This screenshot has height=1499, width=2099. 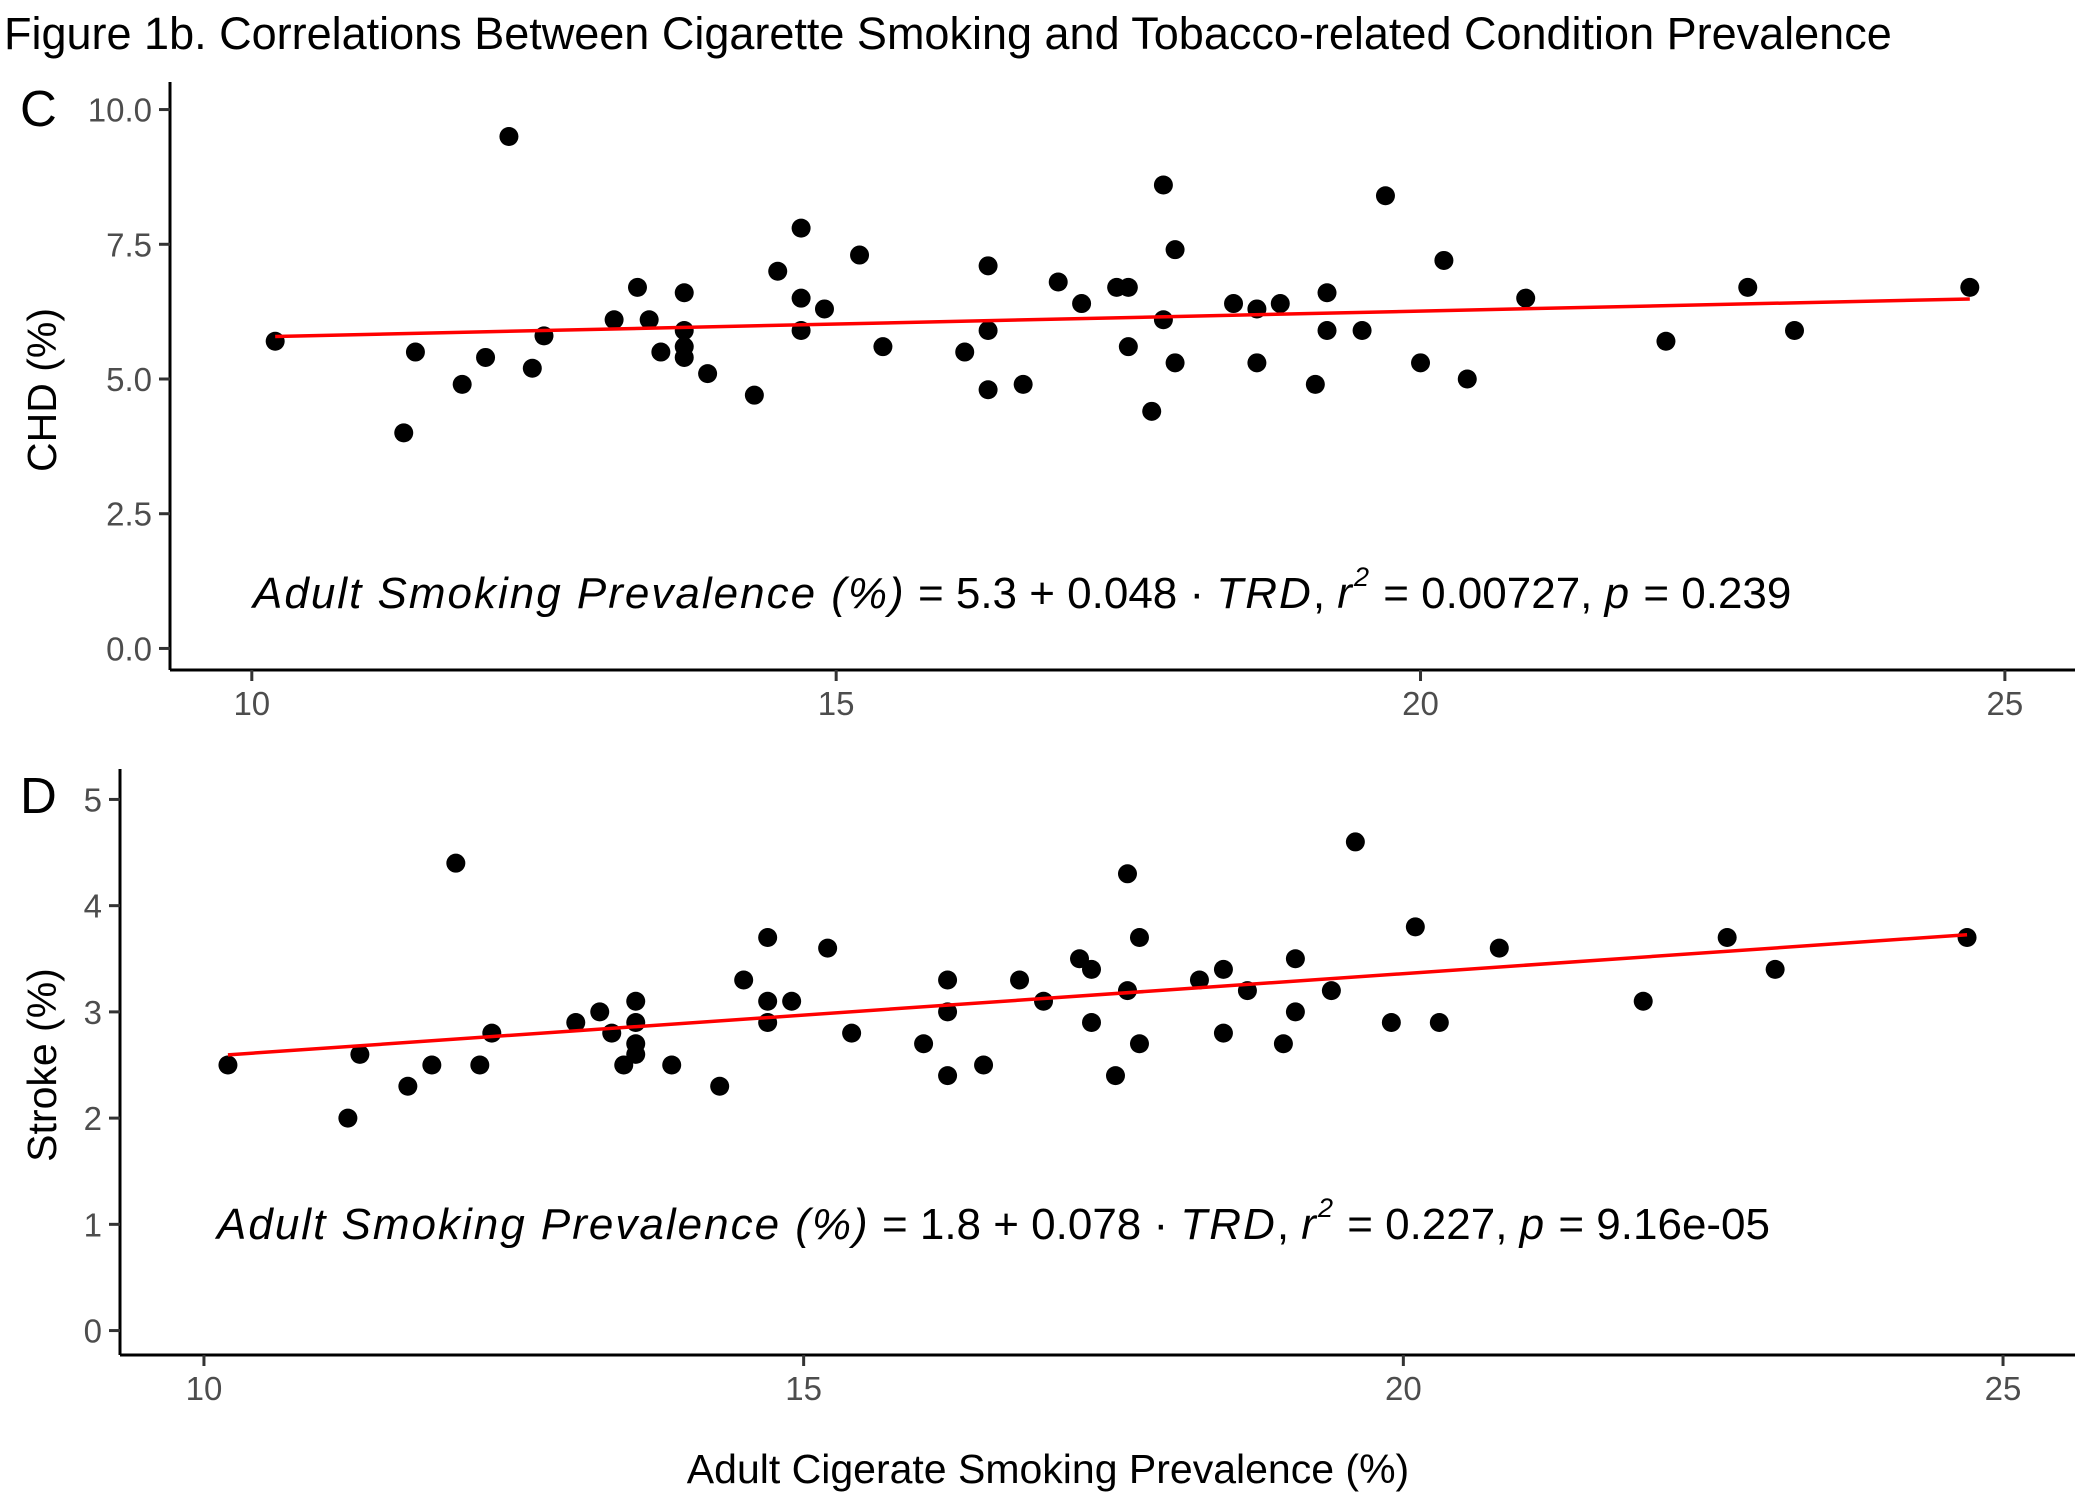 What do you see at coordinates (1048, 1469) in the screenshot?
I see `x-axis-title: Adult Cigerate Smoking Prevalence (%)` at bounding box center [1048, 1469].